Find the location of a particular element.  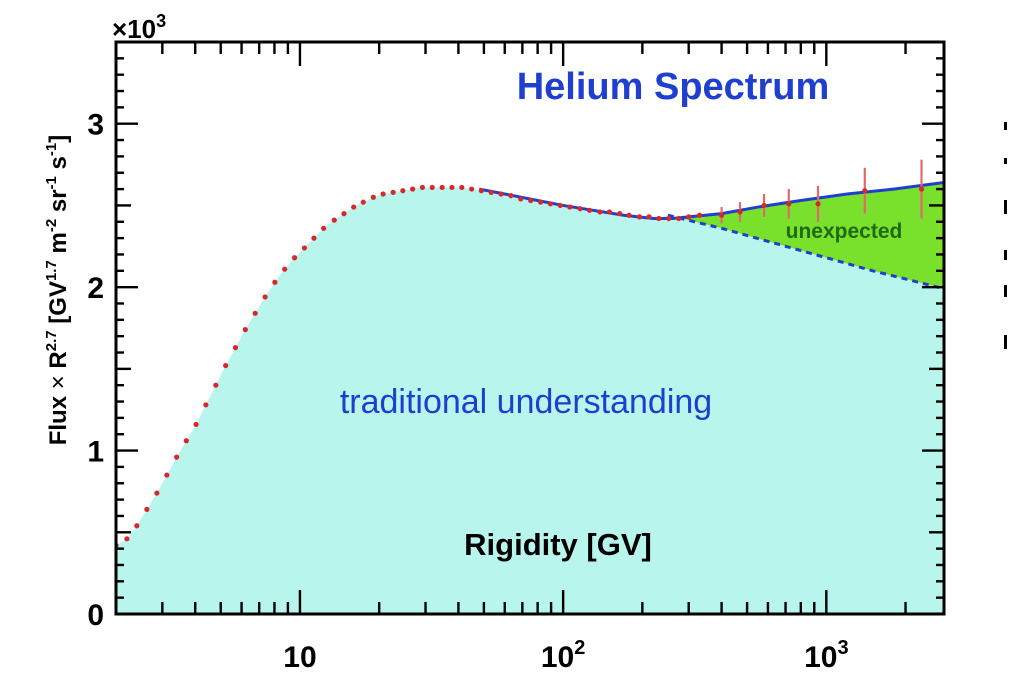

unexpected-region is located at coordinates (805, 235).